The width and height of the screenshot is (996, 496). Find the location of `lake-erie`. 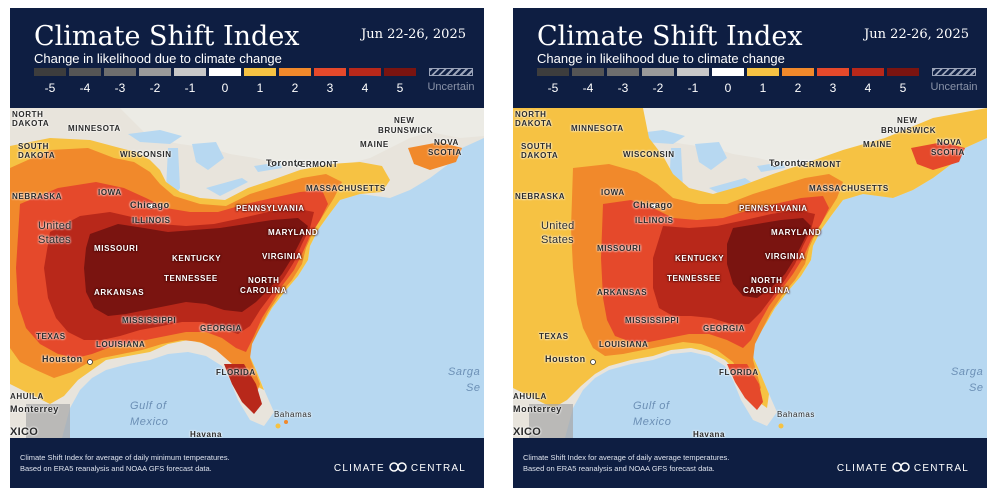

lake-erie is located at coordinates (730, 187).